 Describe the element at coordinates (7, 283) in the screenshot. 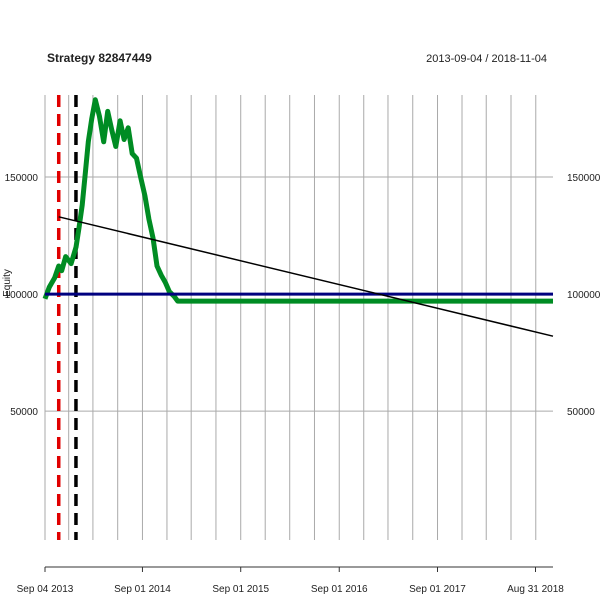

I see `y-axis-label: Equity` at that location.